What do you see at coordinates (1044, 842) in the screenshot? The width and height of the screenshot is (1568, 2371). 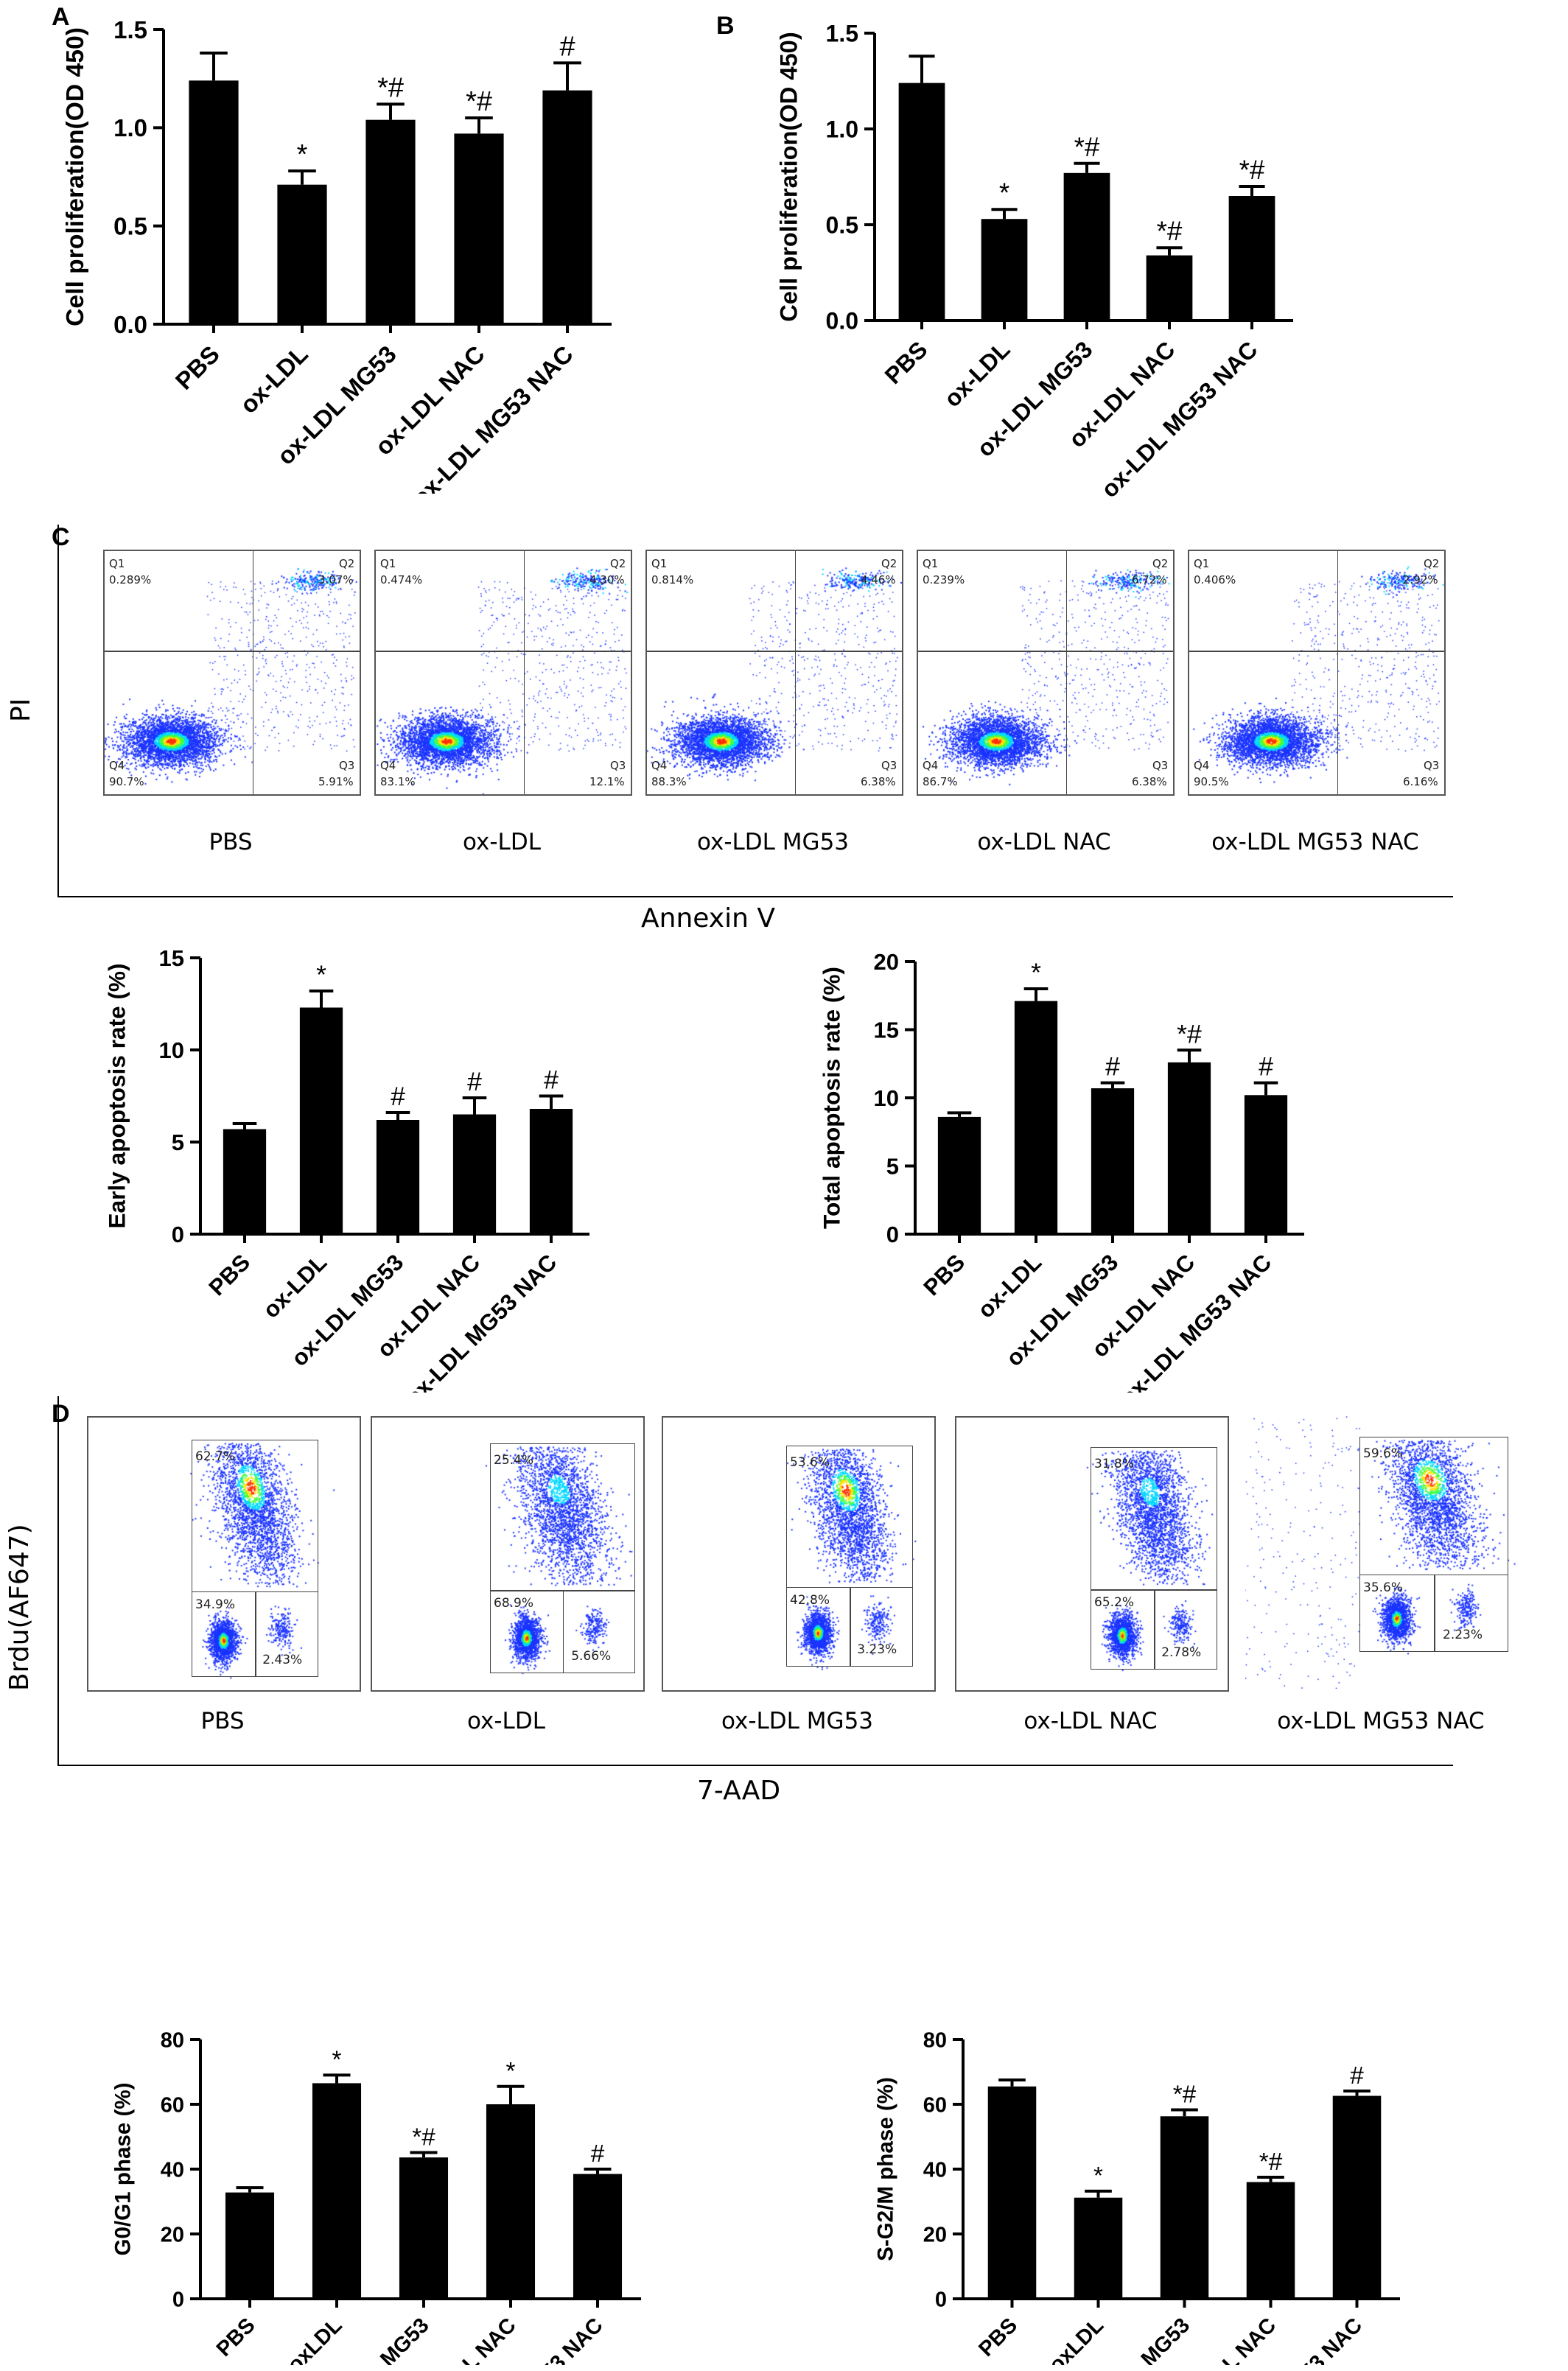 I see `condition-label: ox-LDL NAC` at bounding box center [1044, 842].